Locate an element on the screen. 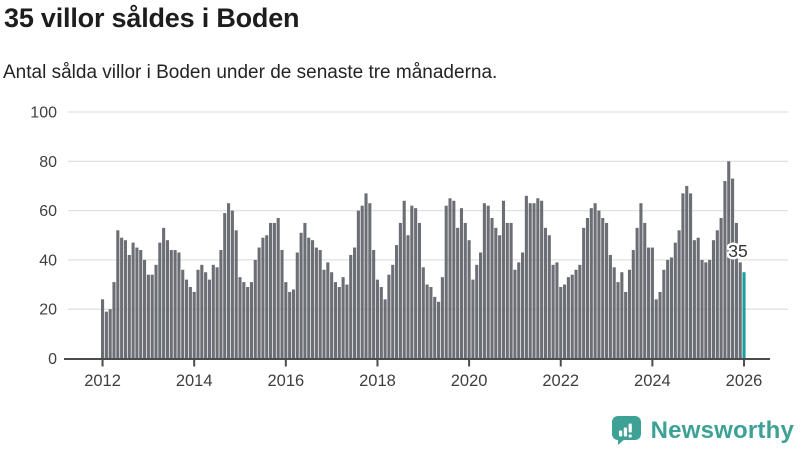 This screenshot has width=800, height=450. x-axis-line is located at coordinates (417, 359).